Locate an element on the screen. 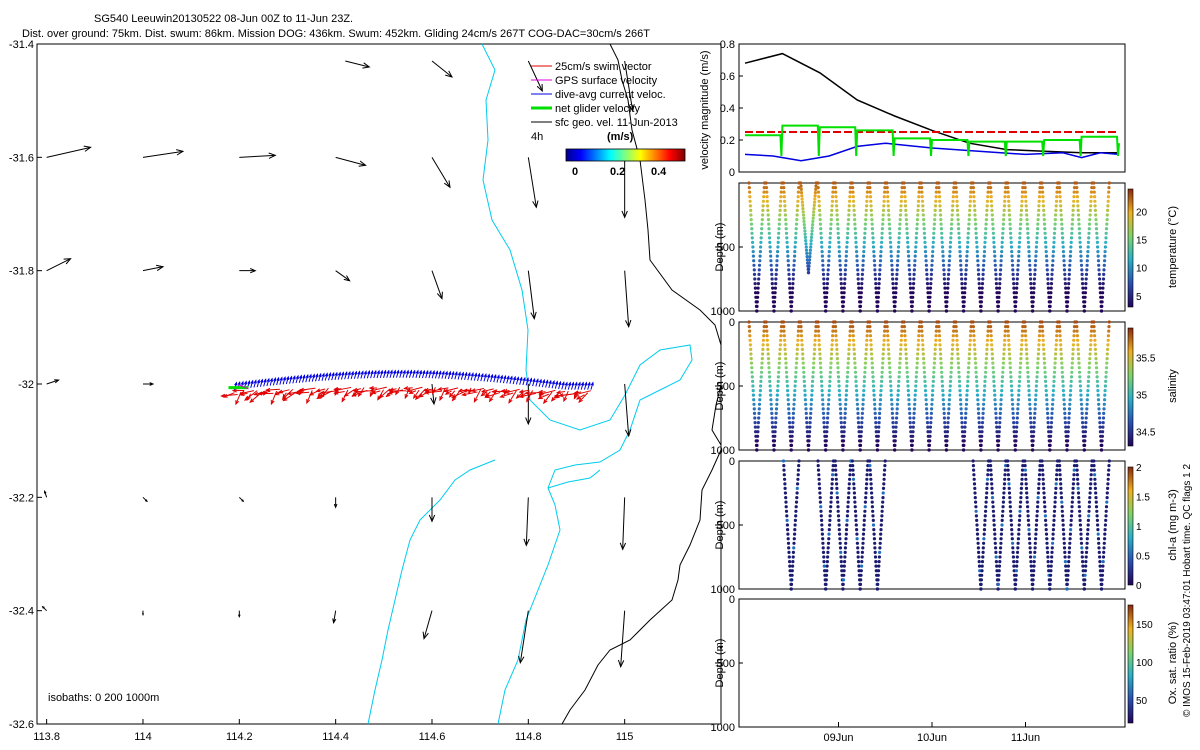 The image size is (1200, 750). swim-vector-98-head is located at coordinates (545, 402).